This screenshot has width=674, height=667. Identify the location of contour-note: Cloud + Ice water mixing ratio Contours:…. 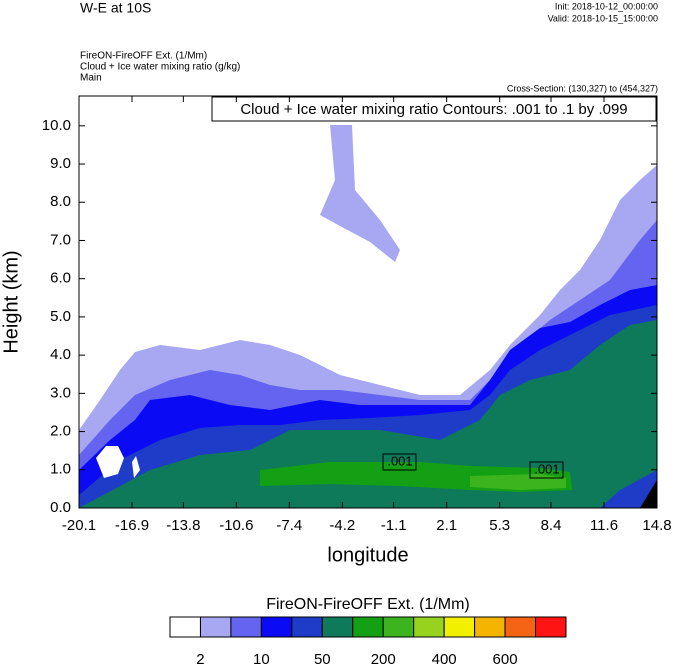
(433, 109).